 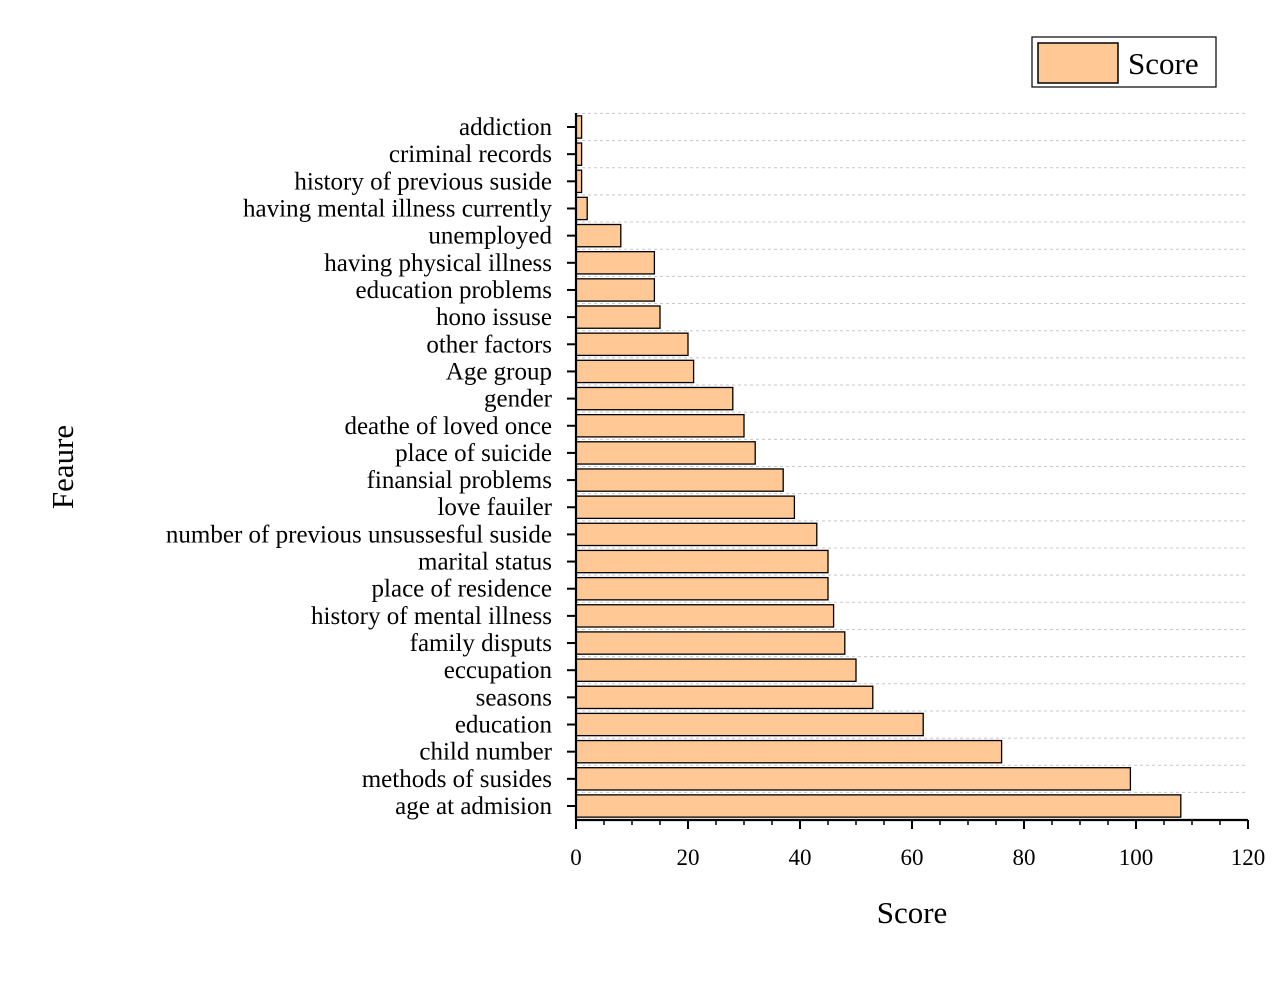 I want to click on category-label: child number, so click(x=485, y=752).